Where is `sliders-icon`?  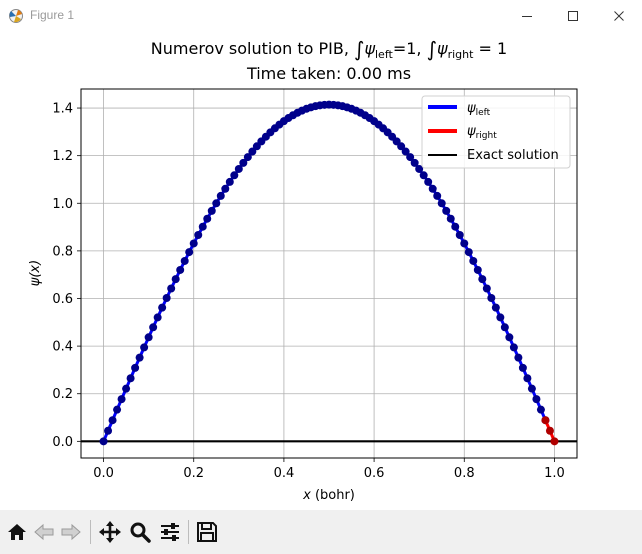
sliders-icon is located at coordinates (170, 532).